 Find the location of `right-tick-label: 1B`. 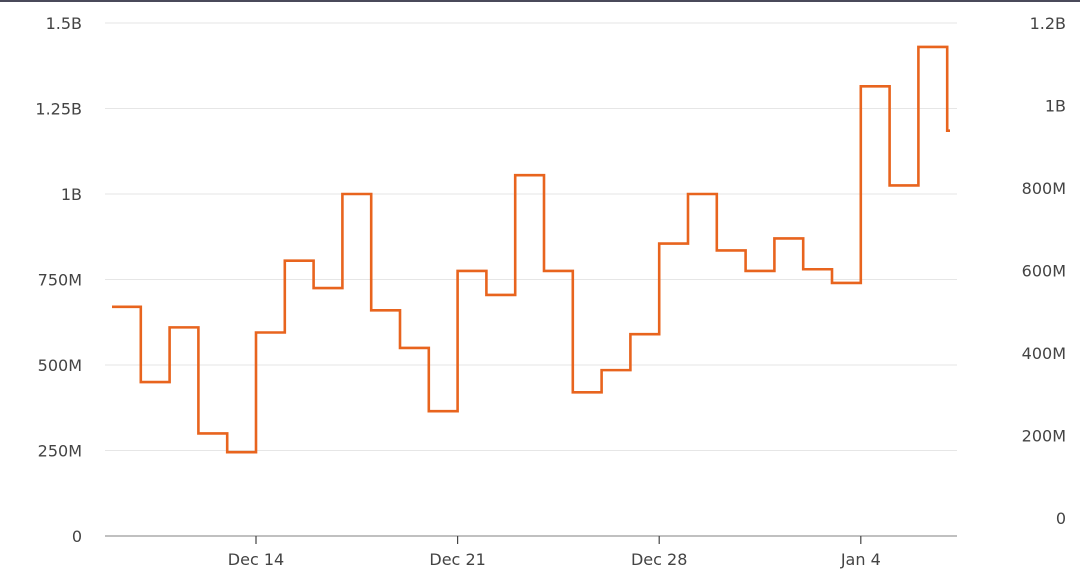

right-tick-label: 1B is located at coordinates (1055, 106).